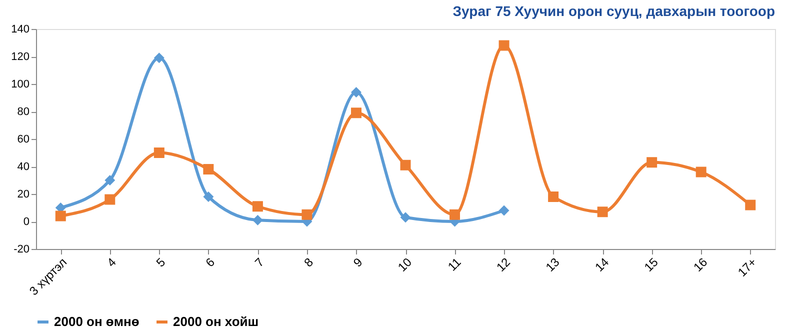  I want to click on x-tick-label: 5, so click(161, 262).